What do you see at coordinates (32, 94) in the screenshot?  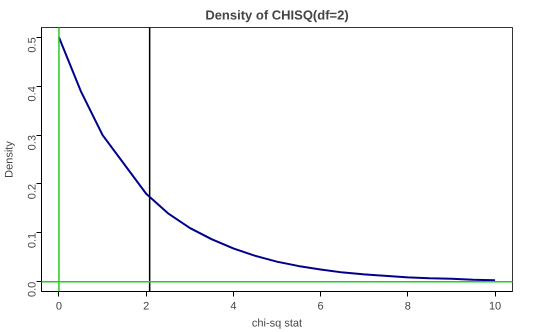 I see `y-tick-label: 0.4` at bounding box center [32, 94].